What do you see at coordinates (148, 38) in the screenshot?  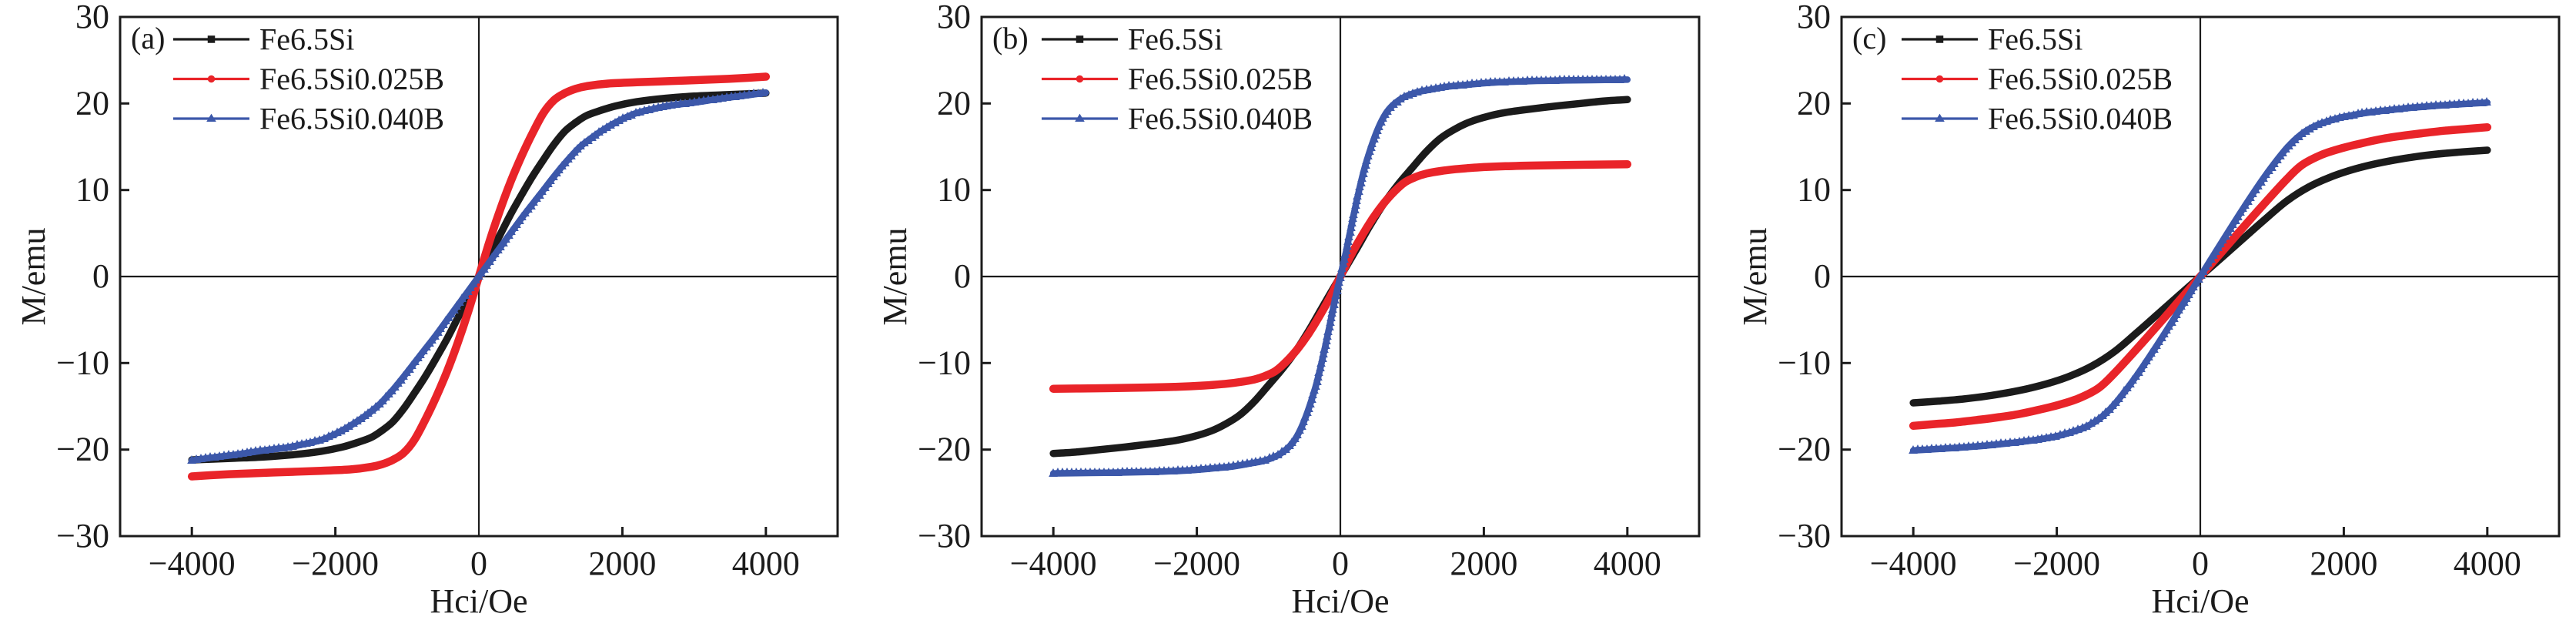 I see `svg-text: (a)` at bounding box center [148, 38].